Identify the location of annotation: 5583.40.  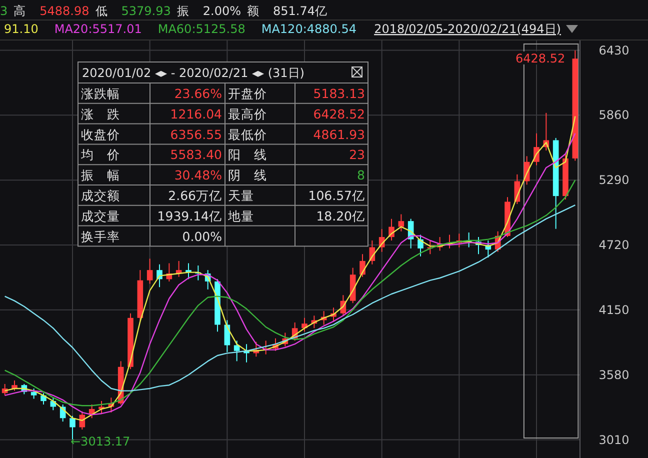
(196, 154).